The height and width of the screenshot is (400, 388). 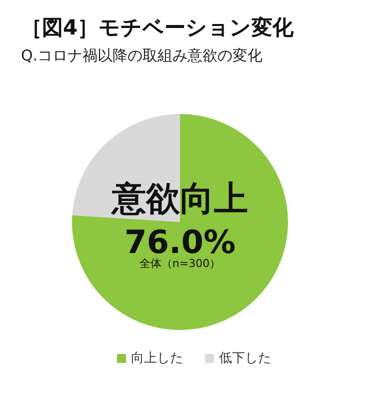 What do you see at coordinates (142, 55) in the screenshot?
I see `chart-subtitle: Q.コロナ禍以降の取組み意欲の変化` at bounding box center [142, 55].